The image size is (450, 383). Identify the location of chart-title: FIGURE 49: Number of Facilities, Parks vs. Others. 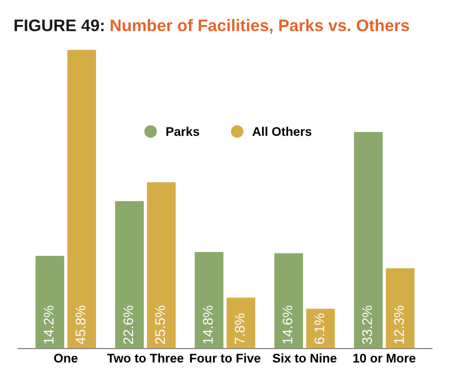
(212, 26).